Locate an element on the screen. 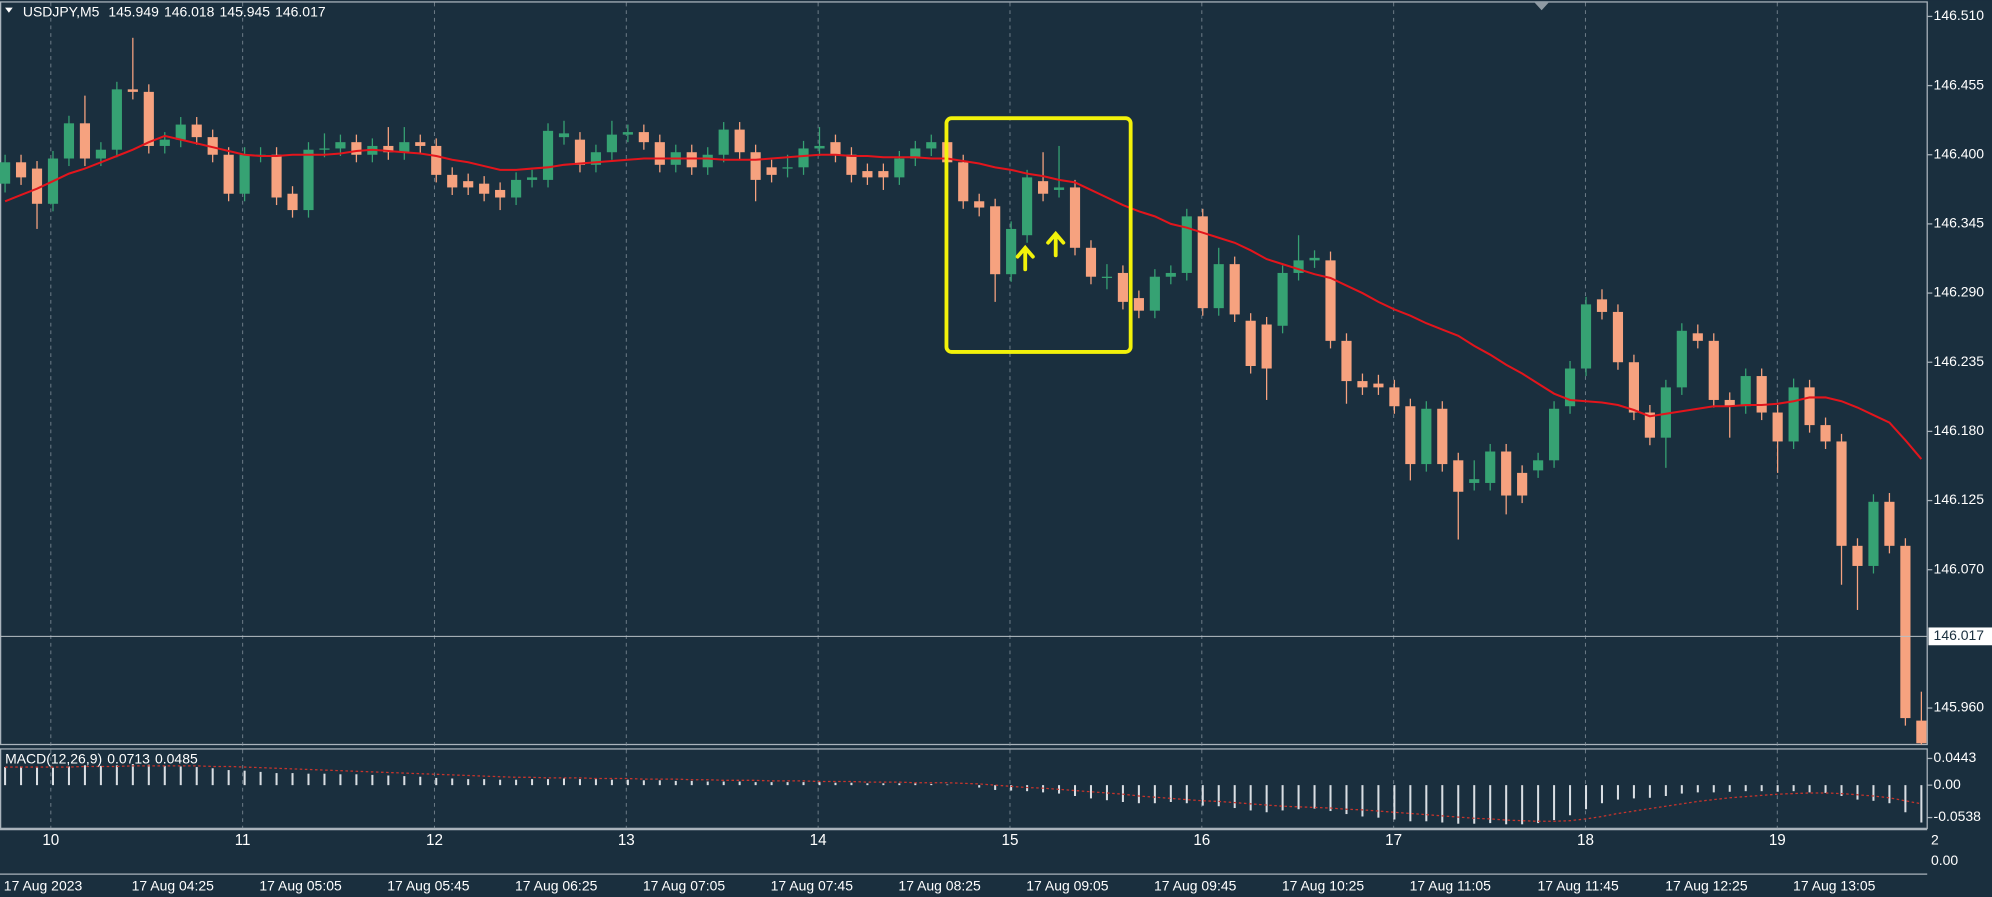  y-tick-label: 145.960 is located at coordinates (1959, 707).